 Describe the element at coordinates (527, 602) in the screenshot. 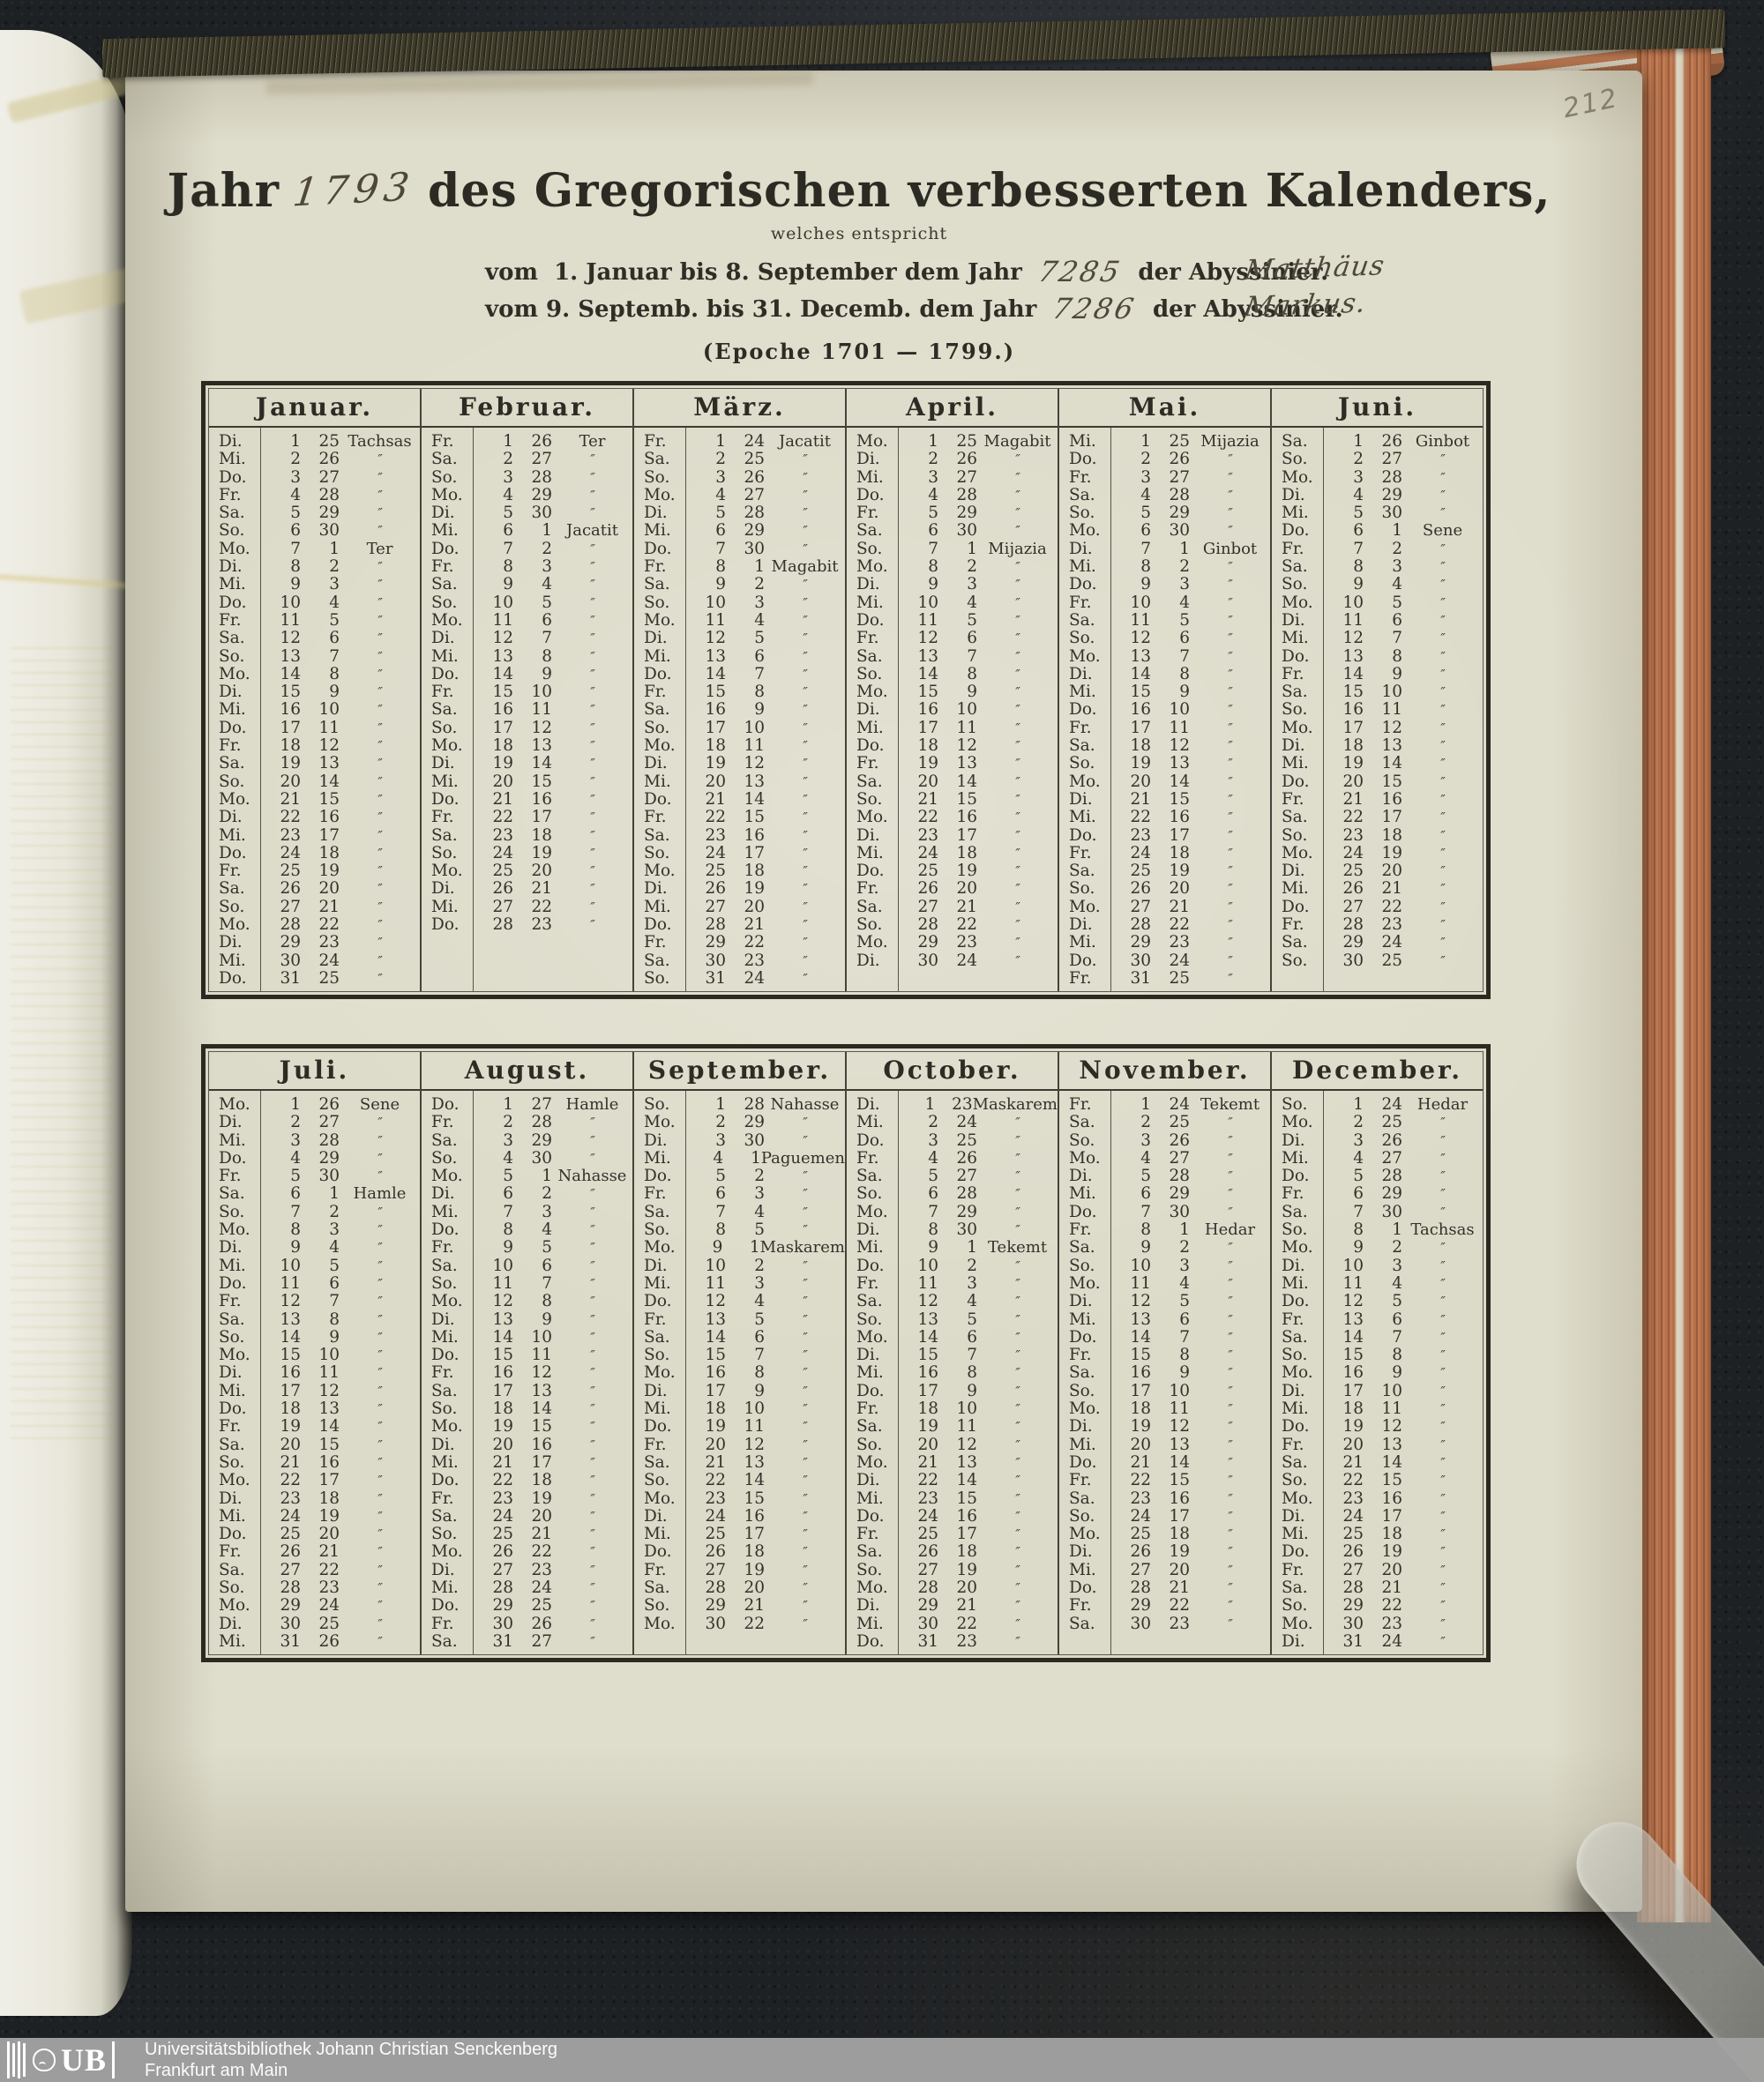

I see `calendar-row: So. 10 5 ″` at that location.